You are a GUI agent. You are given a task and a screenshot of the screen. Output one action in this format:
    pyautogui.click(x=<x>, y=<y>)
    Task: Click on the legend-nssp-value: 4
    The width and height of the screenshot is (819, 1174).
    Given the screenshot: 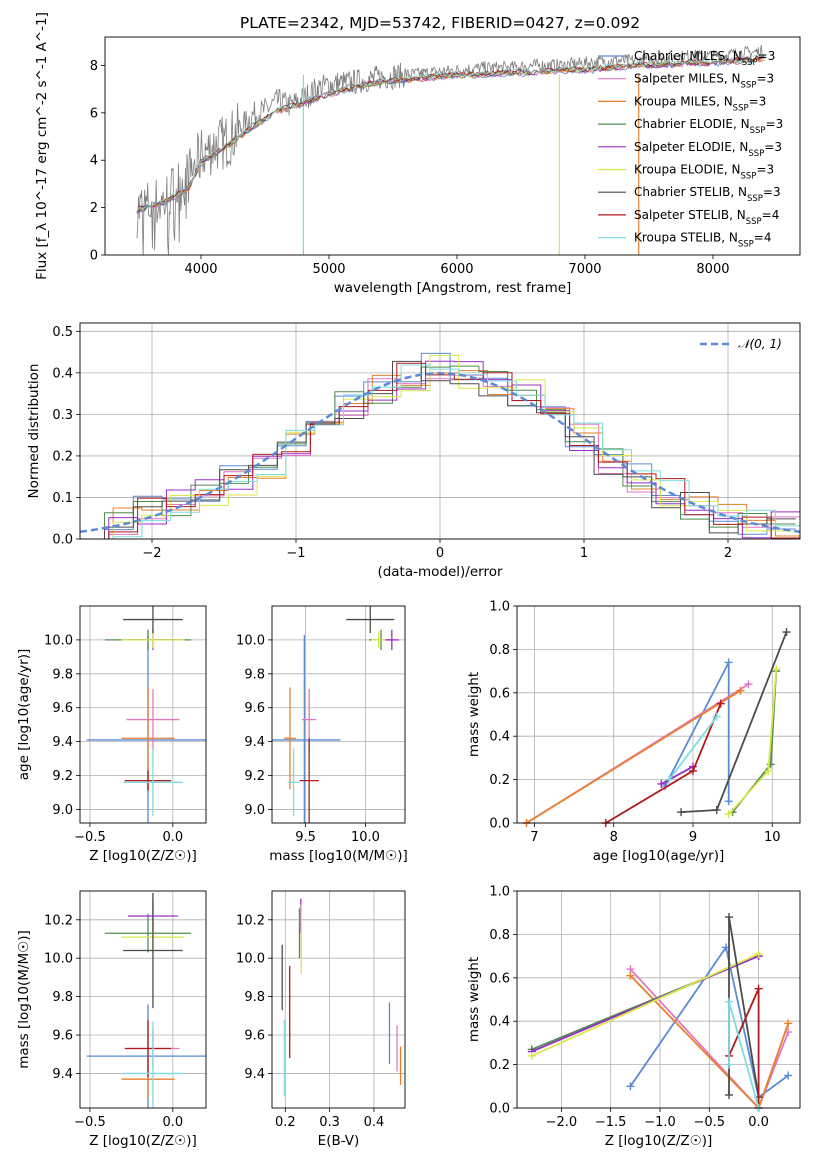 What is the action you would take?
    pyautogui.click(x=776, y=215)
    